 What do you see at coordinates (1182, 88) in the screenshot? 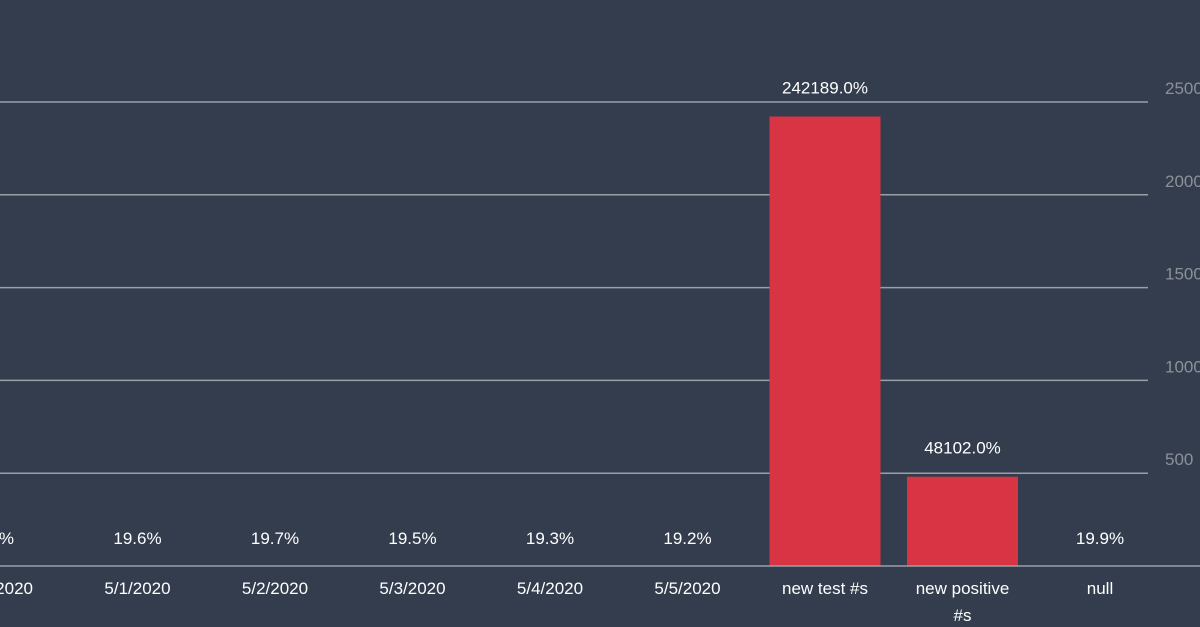
I see `y-tick-label: 2500` at bounding box center [1182, 88].